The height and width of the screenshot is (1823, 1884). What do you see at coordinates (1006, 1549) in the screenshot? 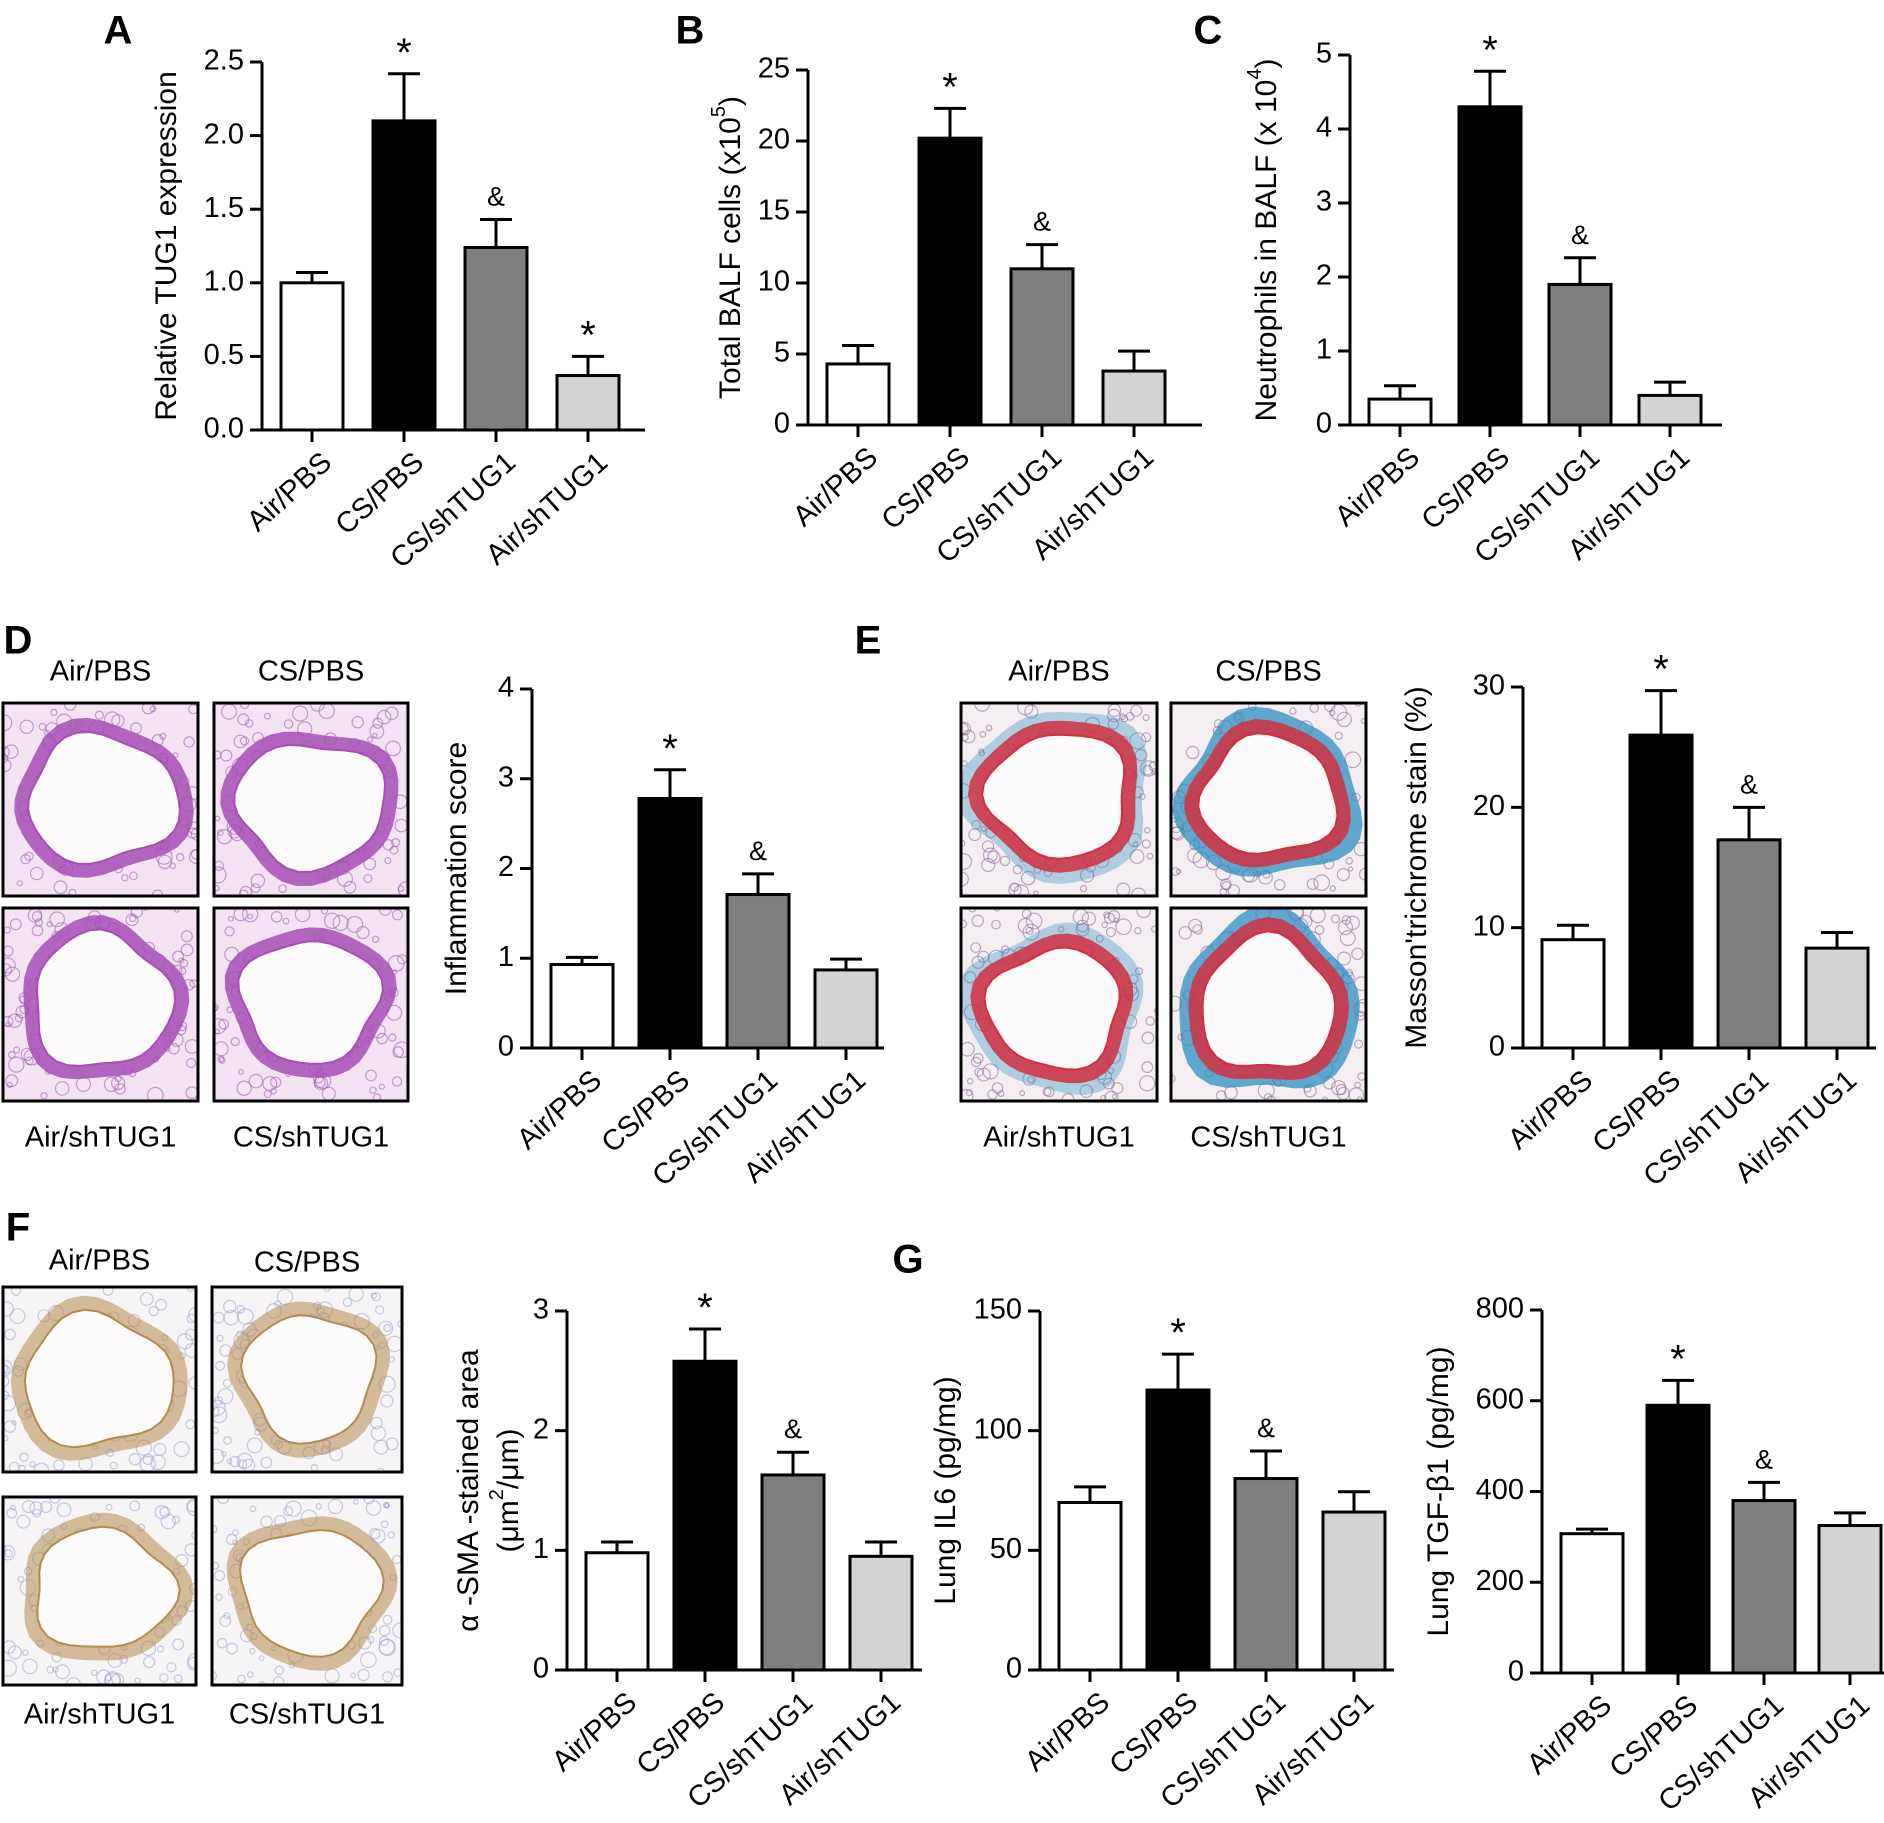
I see `y-tick-label: 50` at bounding box center [1006, 1549].